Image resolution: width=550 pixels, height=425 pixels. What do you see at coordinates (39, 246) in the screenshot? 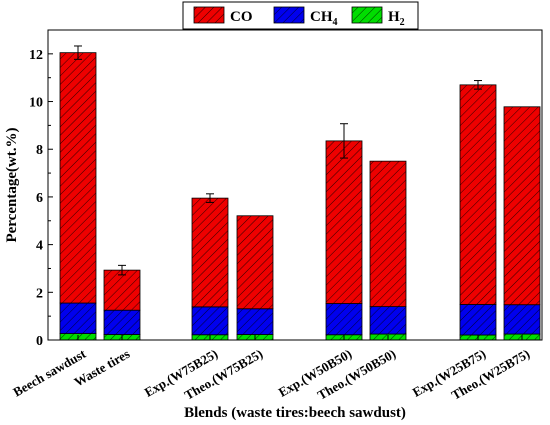
I see `y-tick-label: 4` at bounding box center [39, 246].